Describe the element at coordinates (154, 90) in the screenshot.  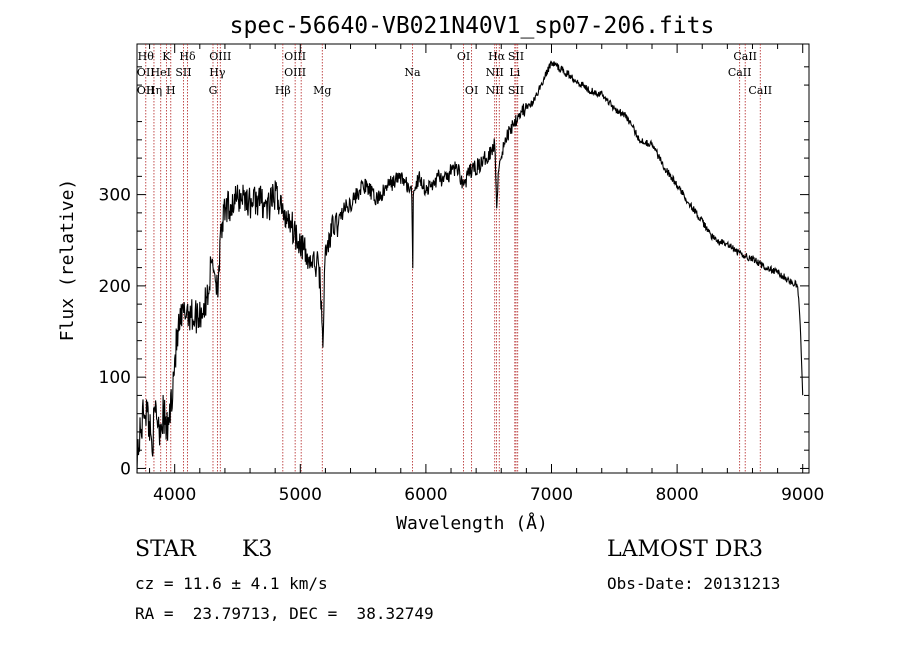
I see `line-label: Hη` at that location.